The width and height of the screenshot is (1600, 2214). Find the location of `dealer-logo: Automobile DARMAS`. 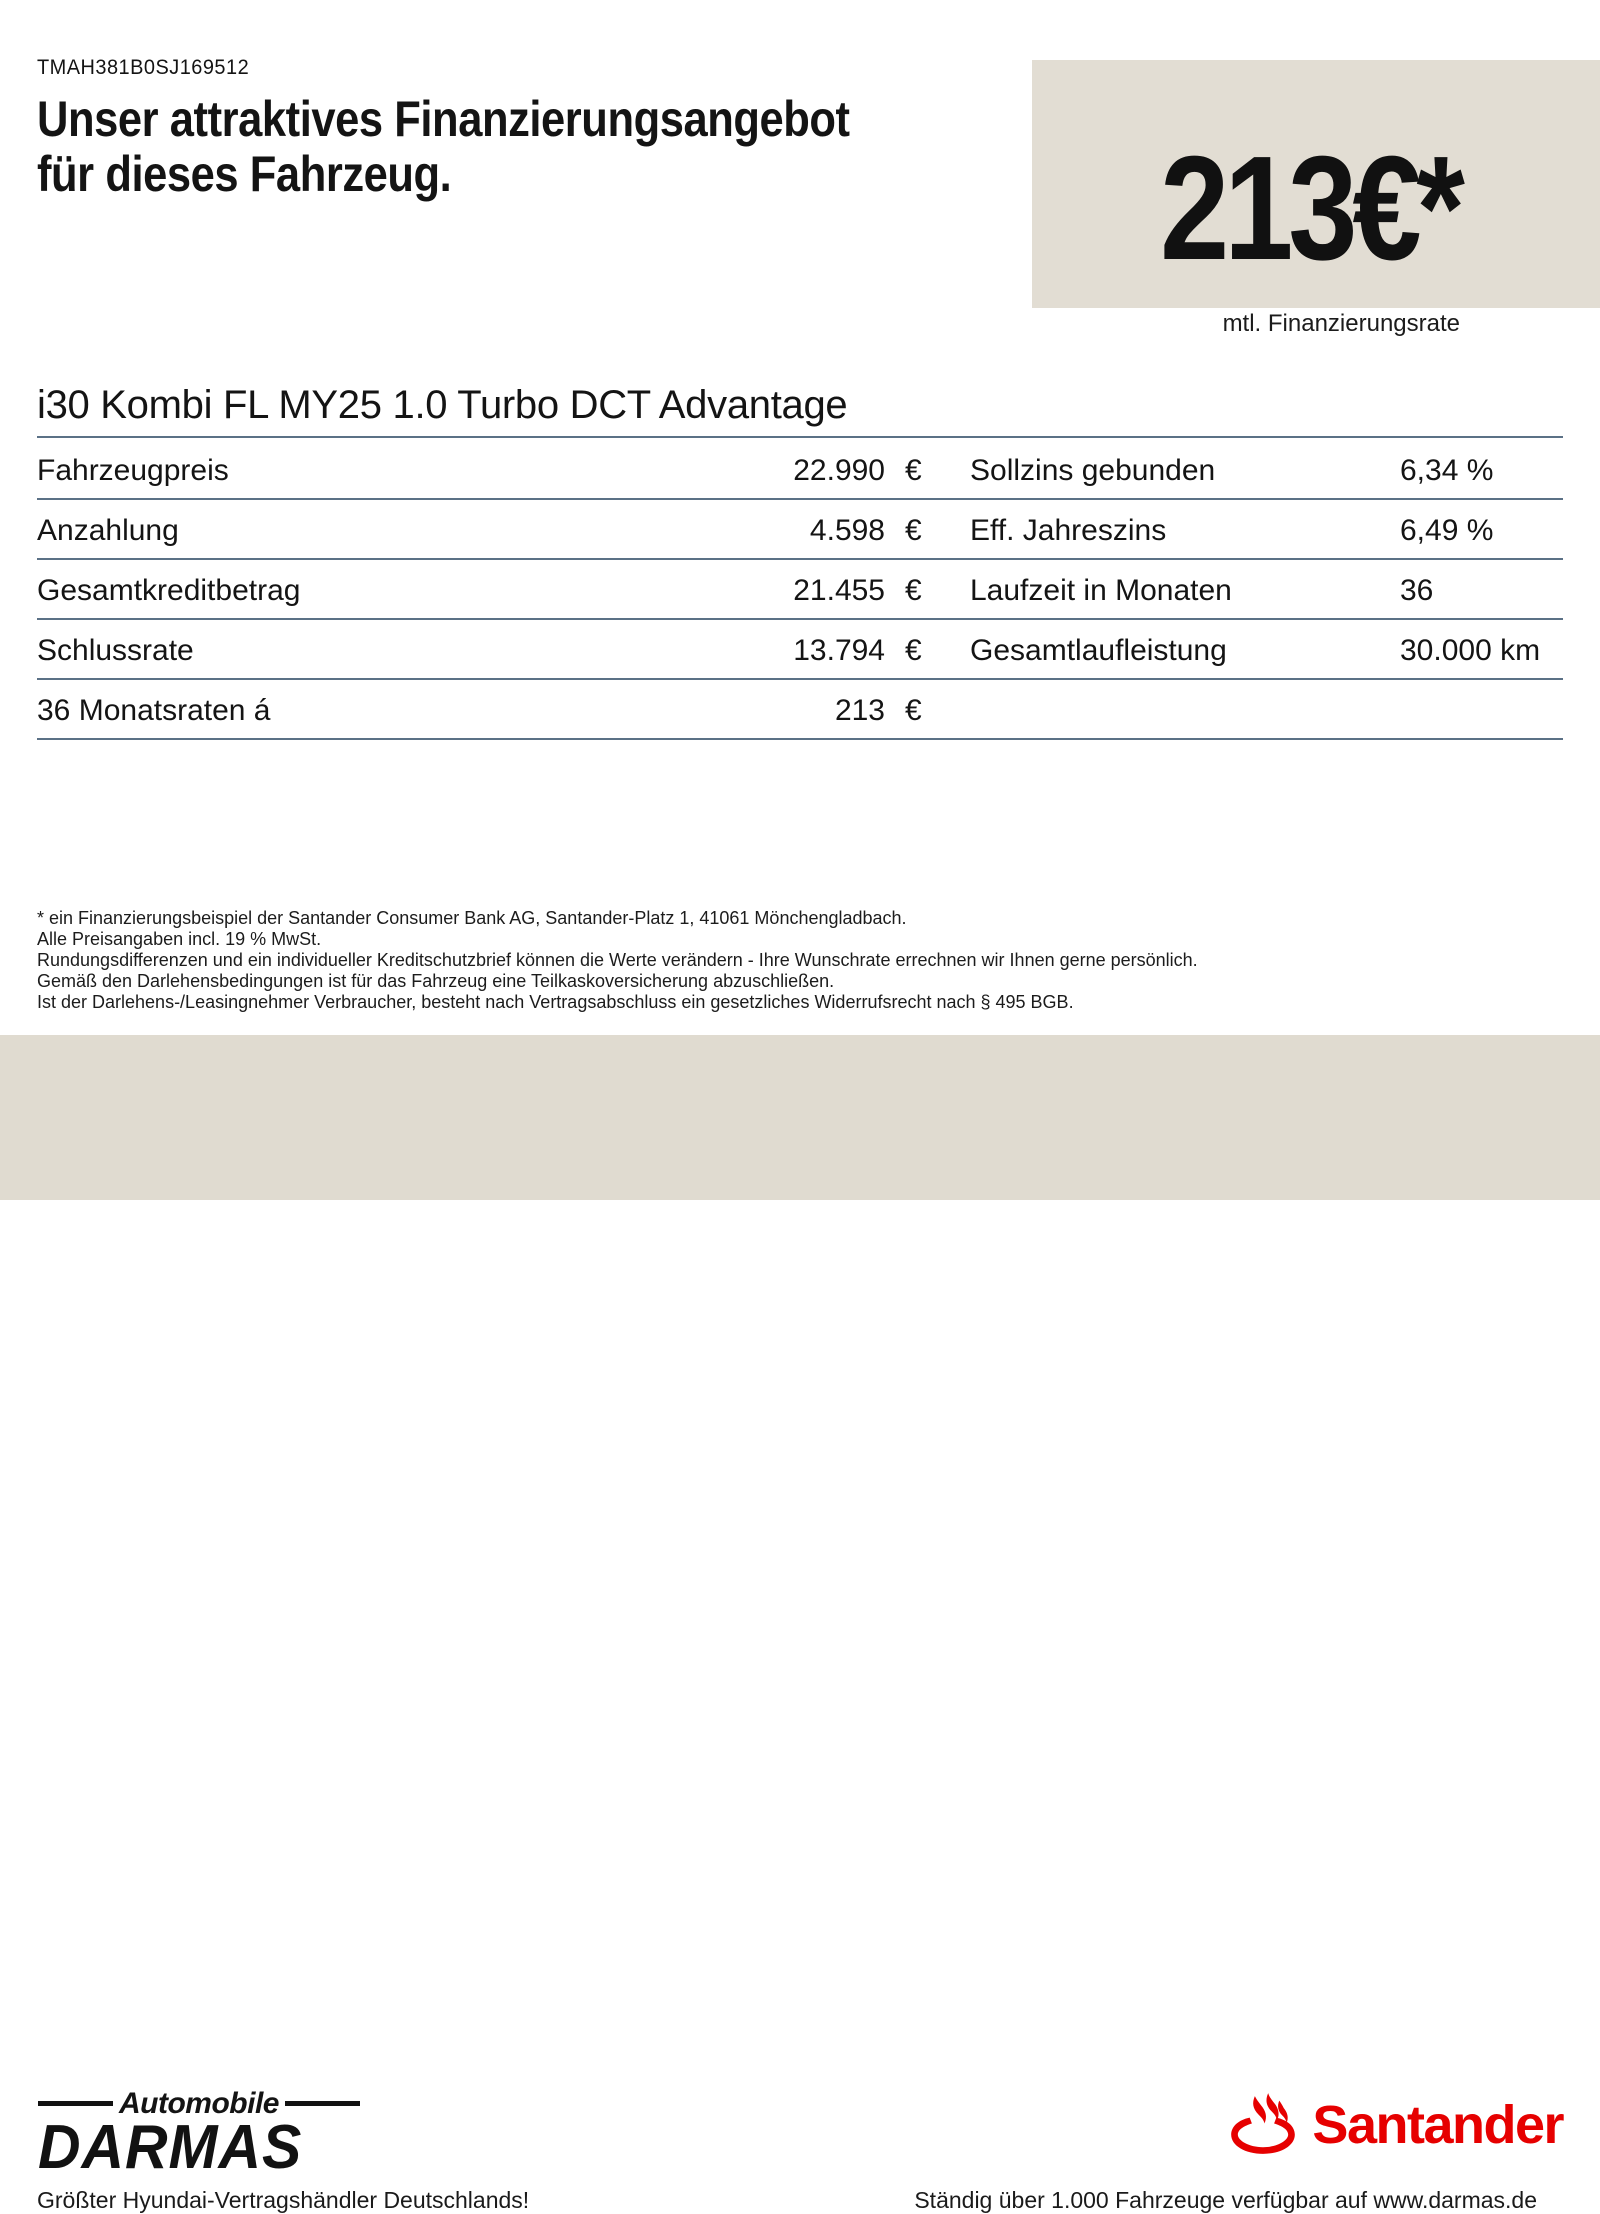

dealer-logo: Automobile DARMAS is located at coordinates (199, 2134).